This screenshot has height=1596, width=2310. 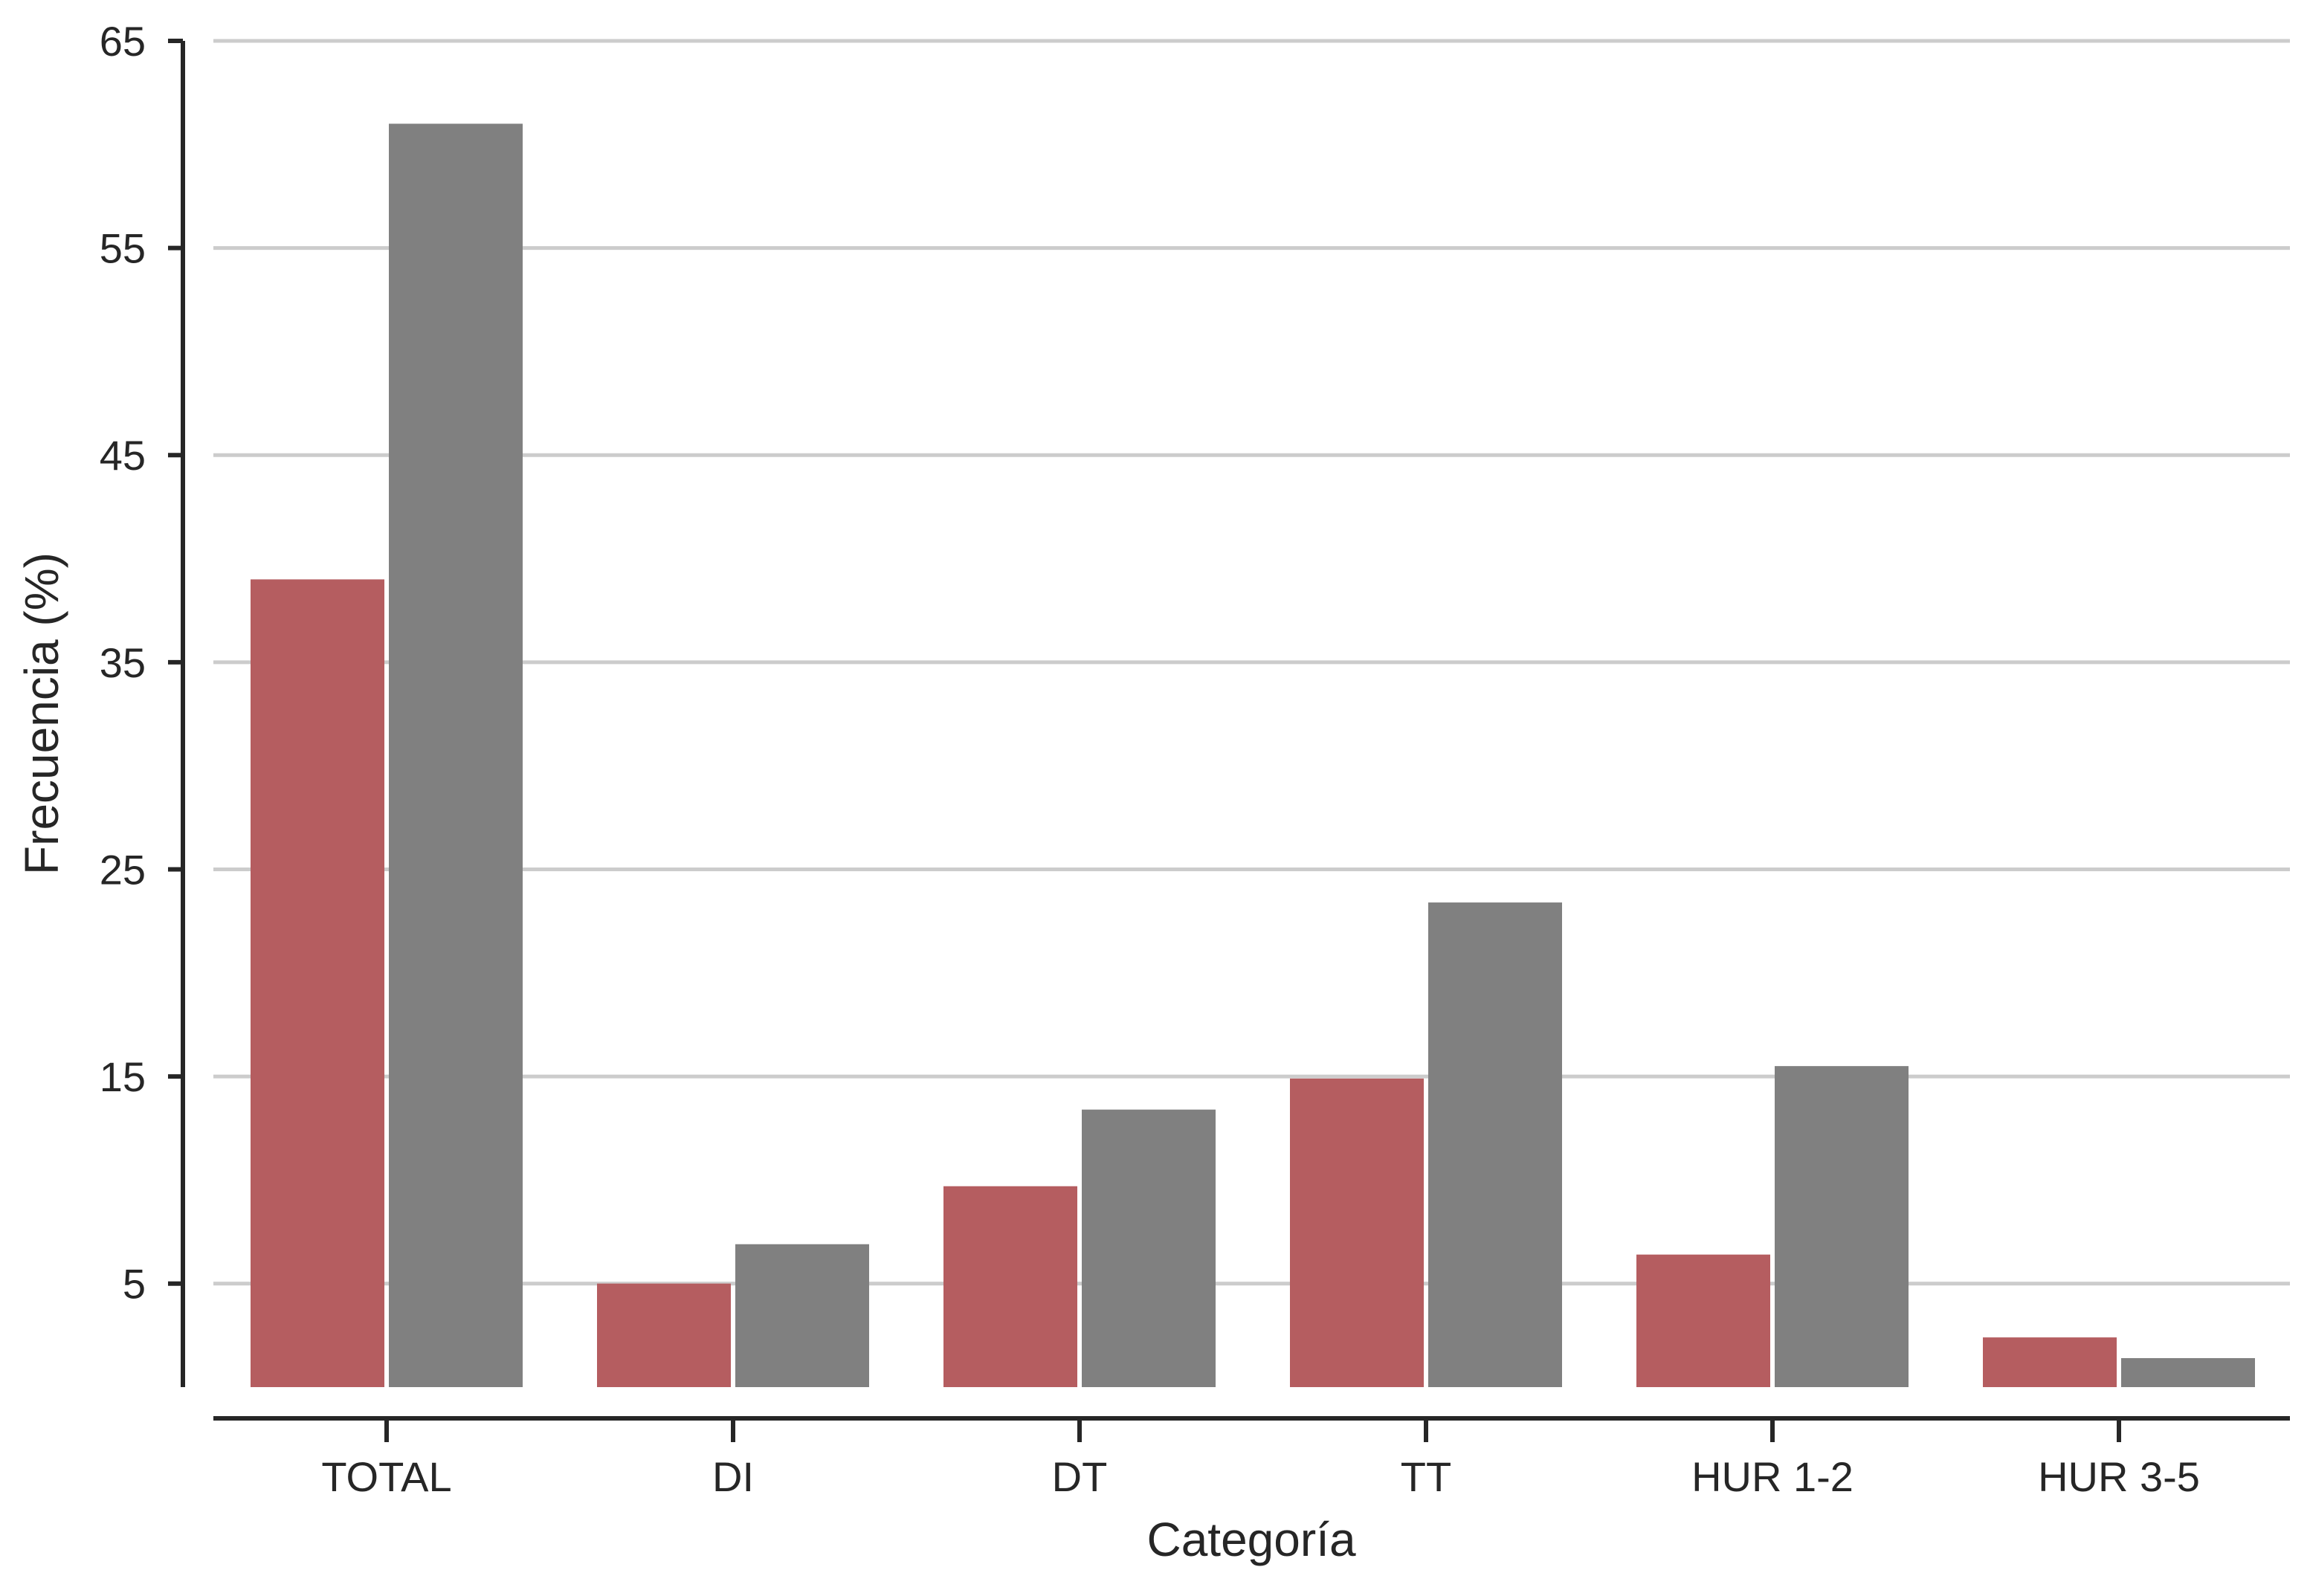 What do you see at coordinates (123, 663) in the screenshot?
I see `y-tick-label: 35` at bounding box center [123, 663].